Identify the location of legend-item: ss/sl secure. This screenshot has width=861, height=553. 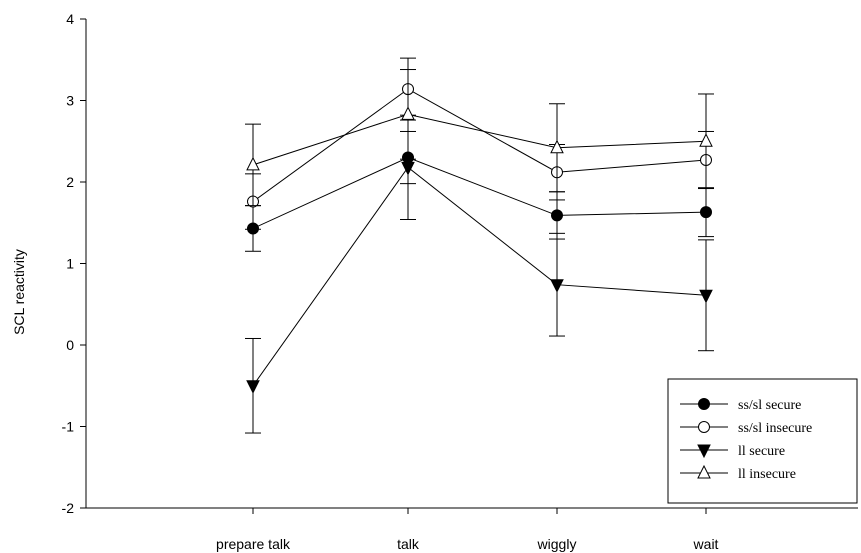
(740, 405).